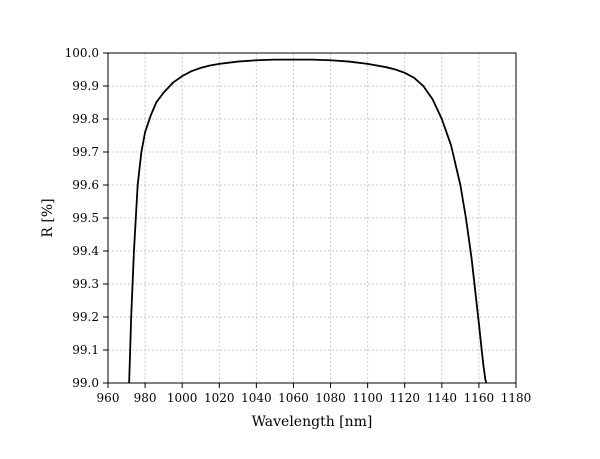  What do you see at coordinates (219, 398) in the screenshot?
I see `x-tick-label: 1020` at bounding box center [219, 398].